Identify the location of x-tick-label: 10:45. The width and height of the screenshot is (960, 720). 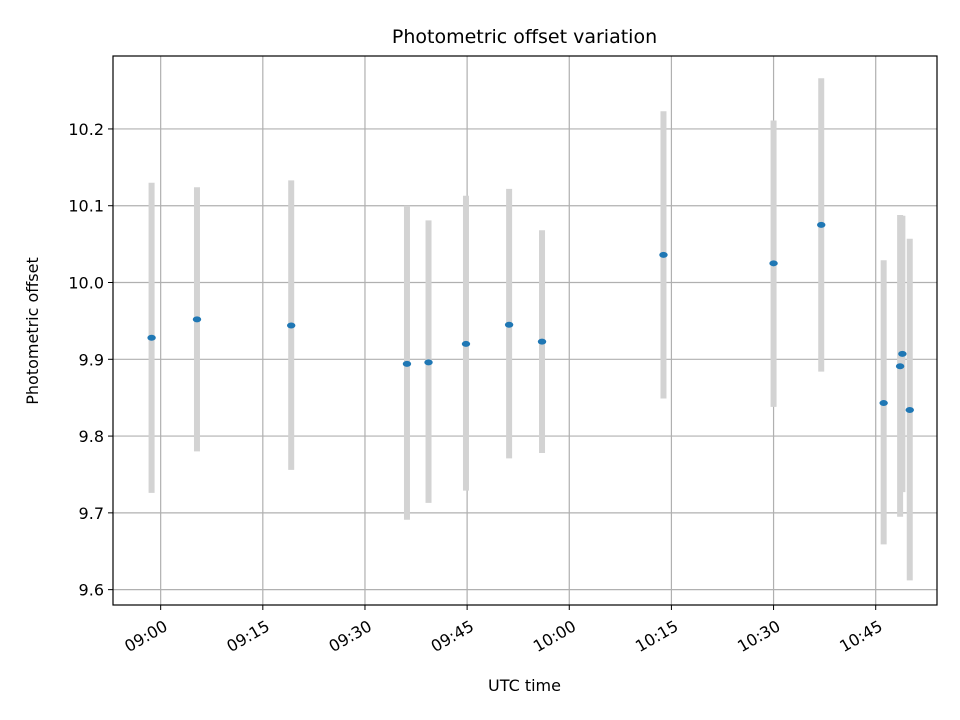
(860, 636).